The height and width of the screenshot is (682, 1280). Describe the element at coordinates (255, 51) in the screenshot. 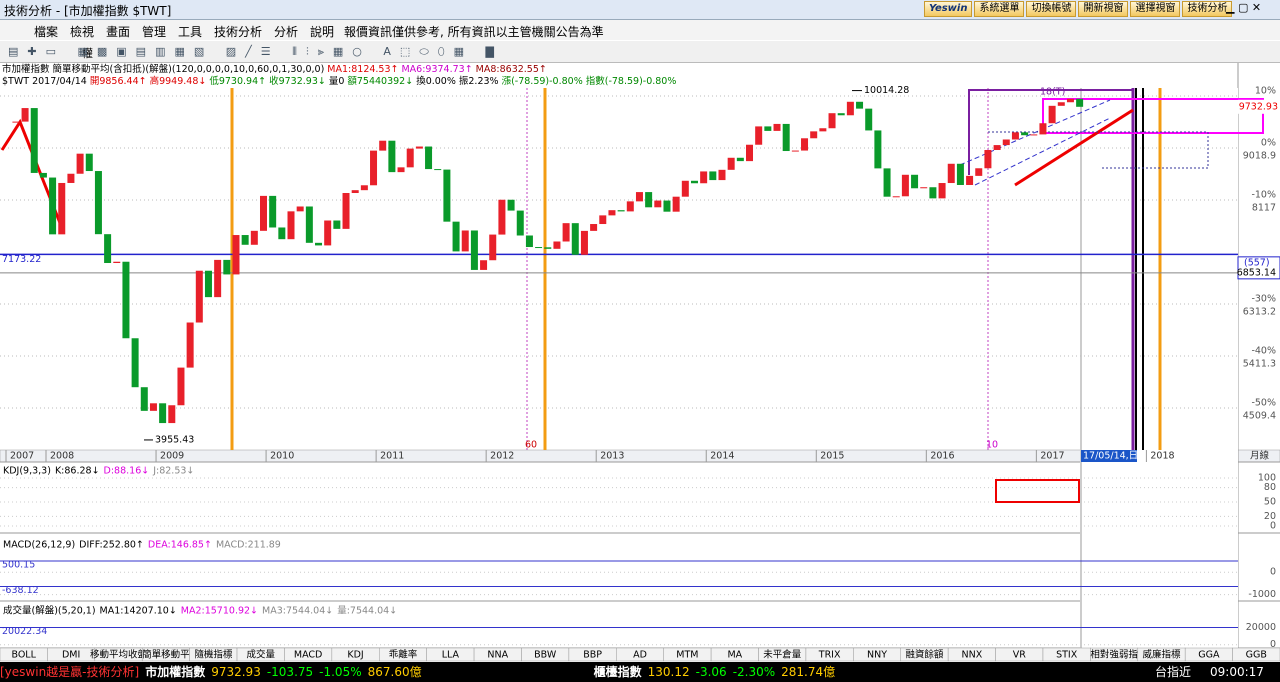

I see `toolbar-icons: ▤✚▭ ▦▩▣▤▥▦▧ ▨╱☰ ⦀⫶⫸▦○ A⬚⬭⬯▦ ▇` at that location.